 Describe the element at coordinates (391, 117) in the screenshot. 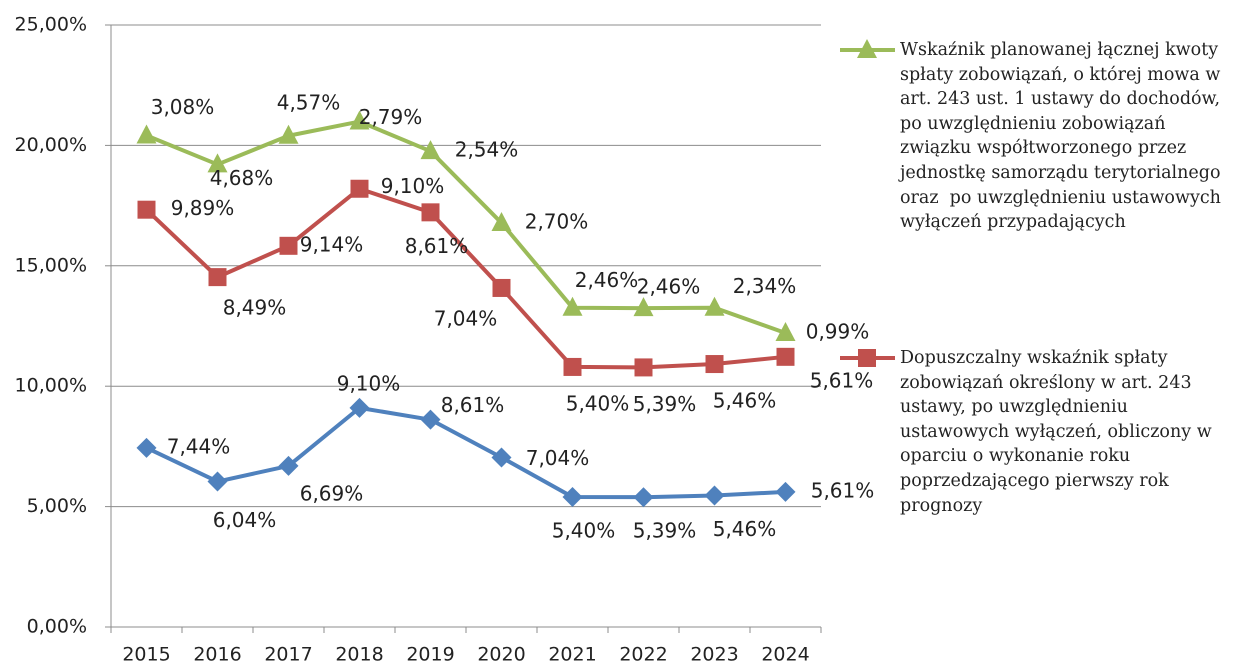

I see `data-label: 2,79%` at that location.